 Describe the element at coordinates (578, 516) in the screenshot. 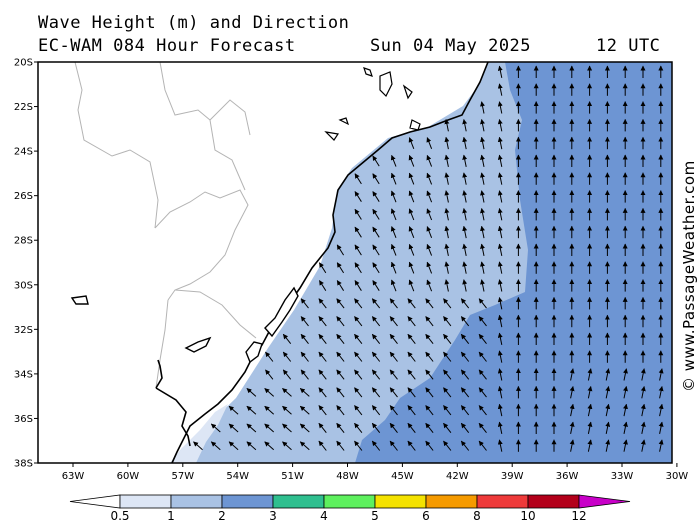

I see `colorbar-label: 12` at that location.